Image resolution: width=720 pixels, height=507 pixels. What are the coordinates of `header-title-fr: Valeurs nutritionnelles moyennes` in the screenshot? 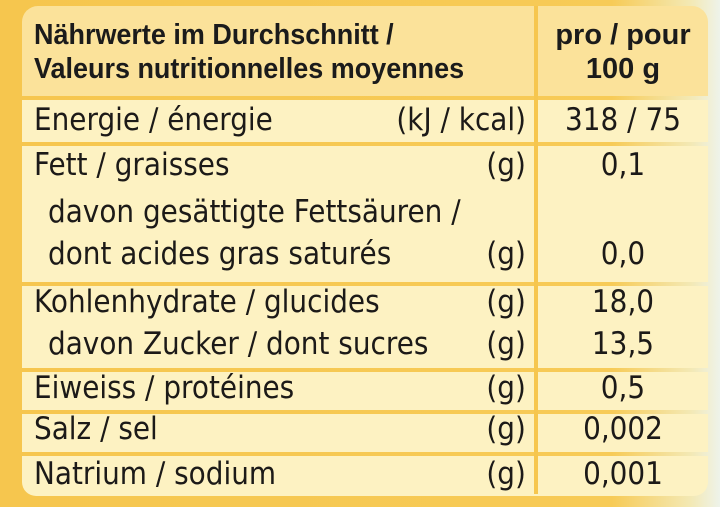 It's located at (249, 69).